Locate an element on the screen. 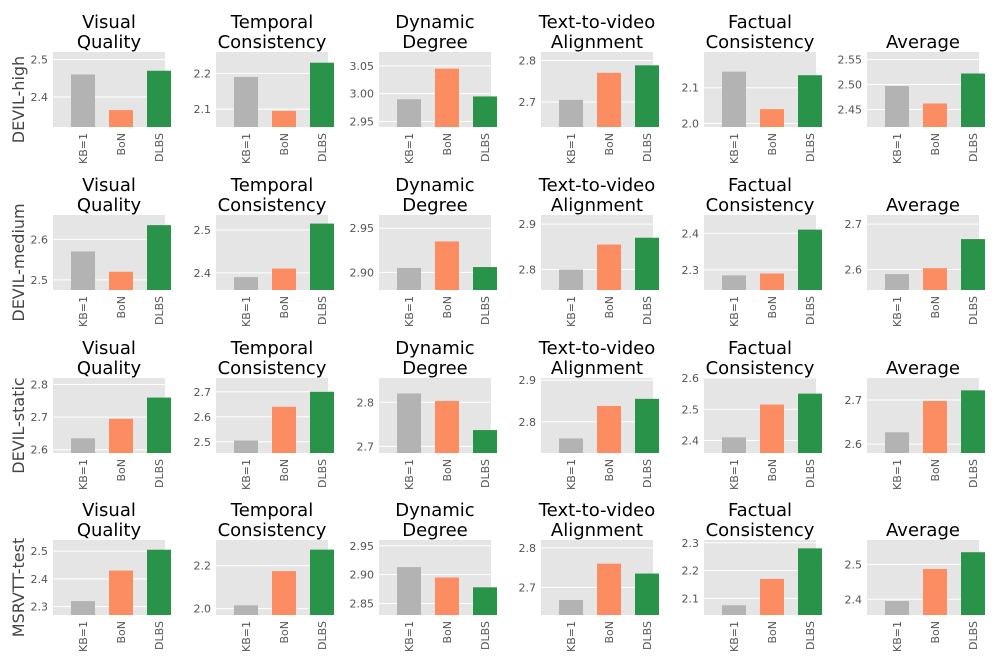 This screenshot has height=664, width=997. y-tick-label: 2.9 is located at coordinates (528, 224).